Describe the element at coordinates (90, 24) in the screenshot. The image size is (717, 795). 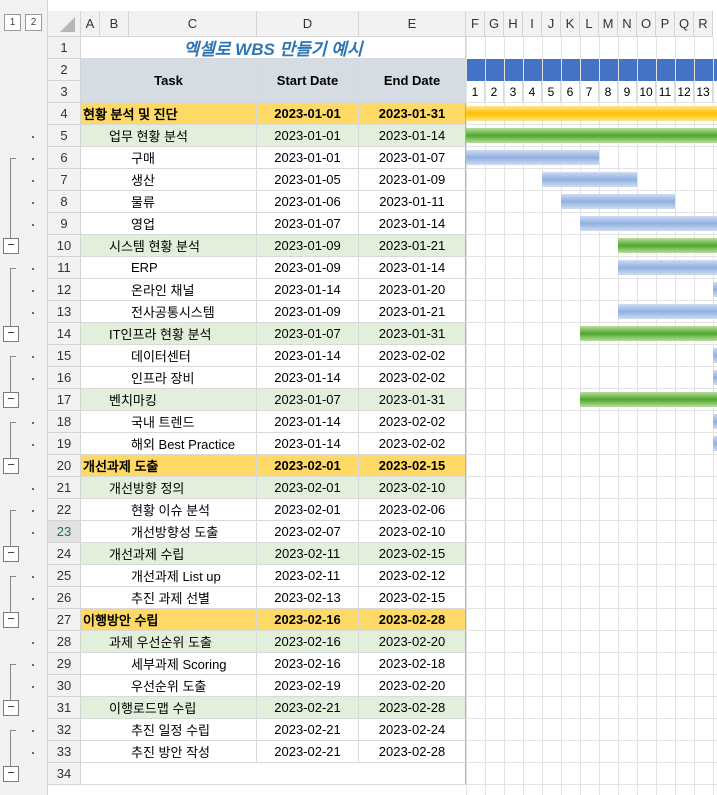
I see `column-header-a: A` at that location.